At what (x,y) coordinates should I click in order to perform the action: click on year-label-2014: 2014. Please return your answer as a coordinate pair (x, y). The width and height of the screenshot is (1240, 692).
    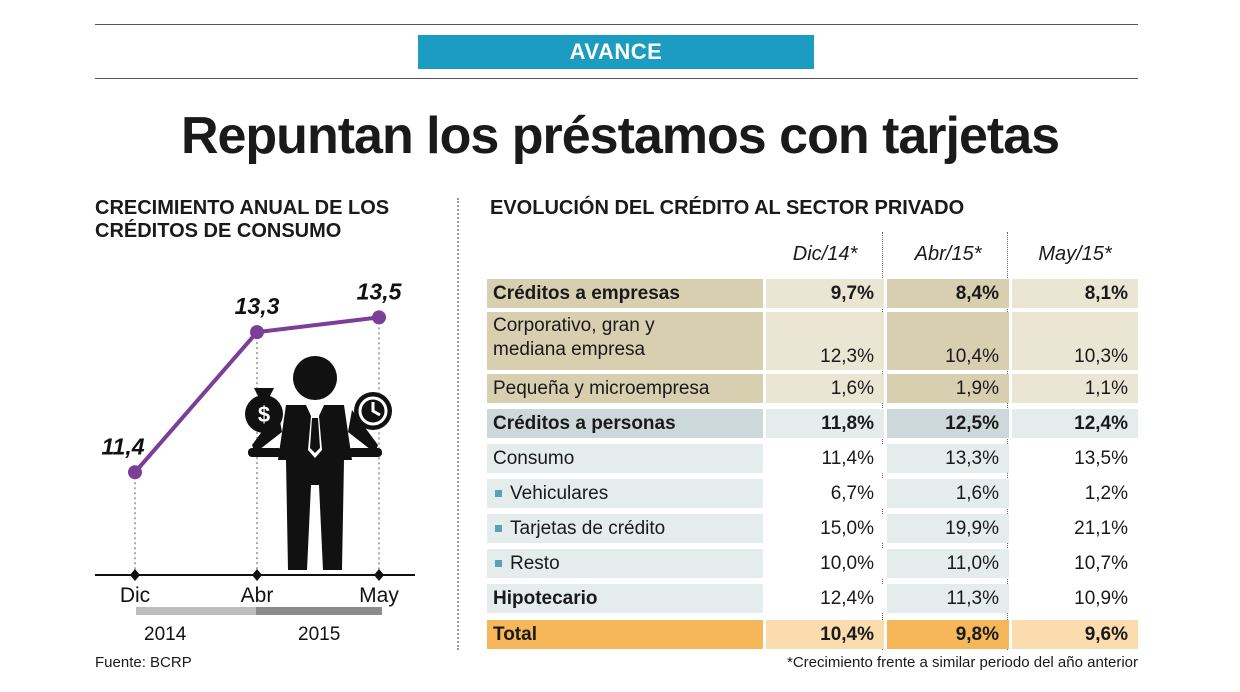
    Looking at the image, I should click on (165, 634).